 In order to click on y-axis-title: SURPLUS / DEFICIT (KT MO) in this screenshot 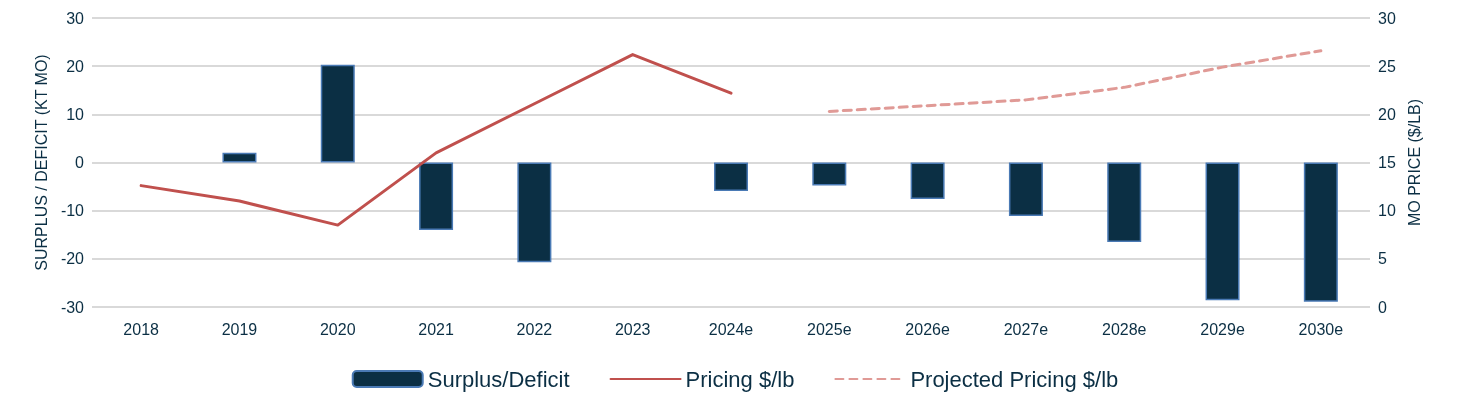, I will do `click(42, 162)`.